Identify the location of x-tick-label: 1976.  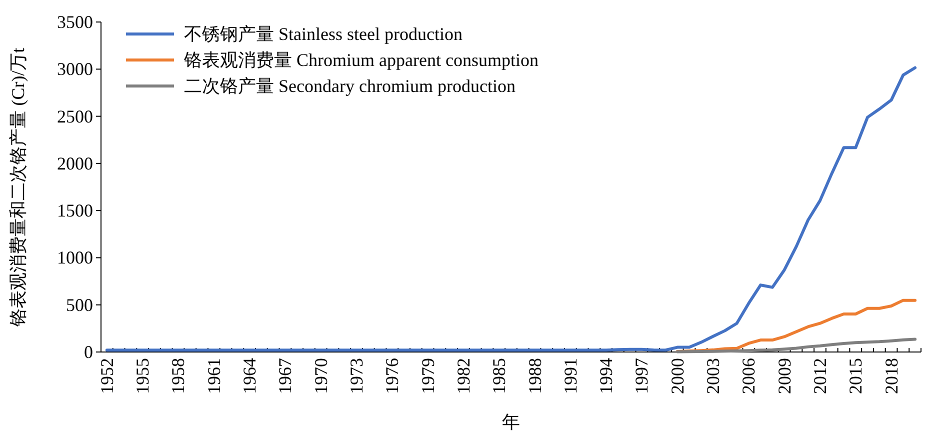
(392, 376).